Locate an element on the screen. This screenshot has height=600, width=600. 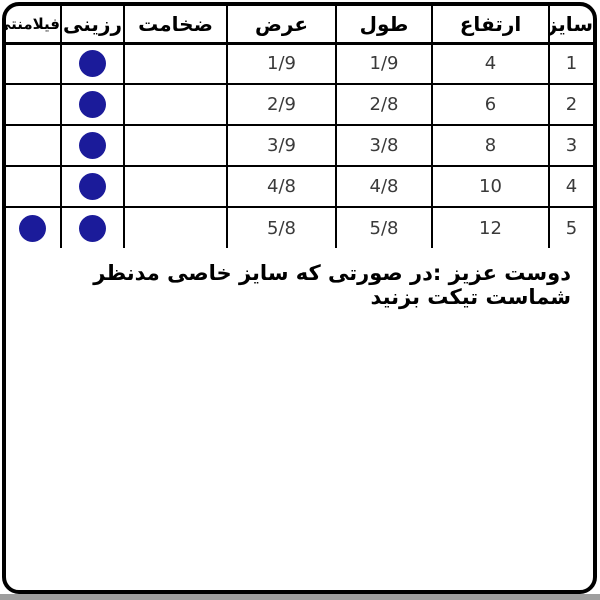
cell-height: 10 is located at coordinates (490, 186).